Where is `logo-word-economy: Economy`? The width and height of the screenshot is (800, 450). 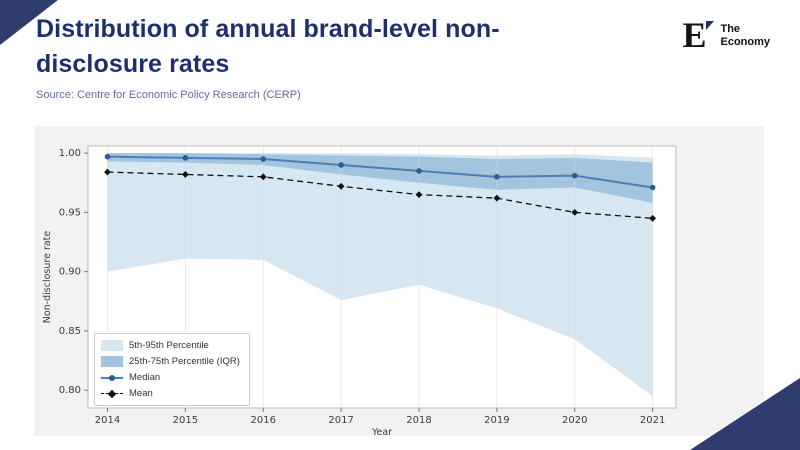 logo-word-economy: Economy is located at coordinates (745, 41).